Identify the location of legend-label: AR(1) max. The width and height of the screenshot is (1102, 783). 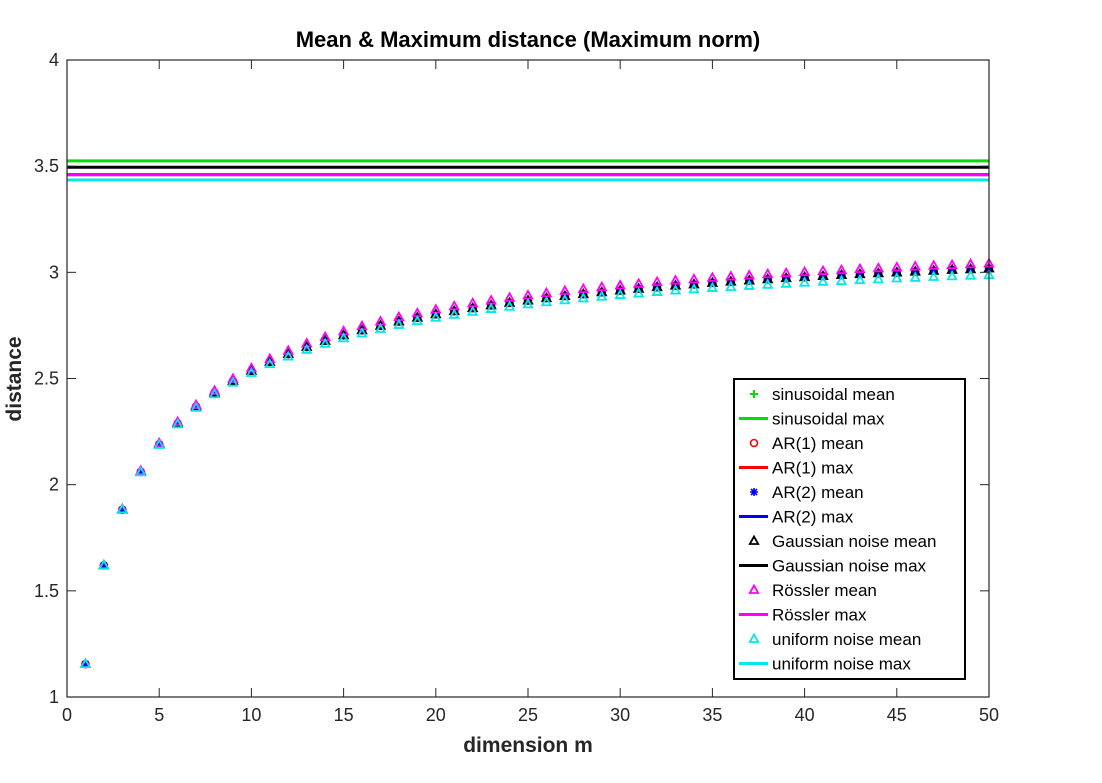
(813, 468).